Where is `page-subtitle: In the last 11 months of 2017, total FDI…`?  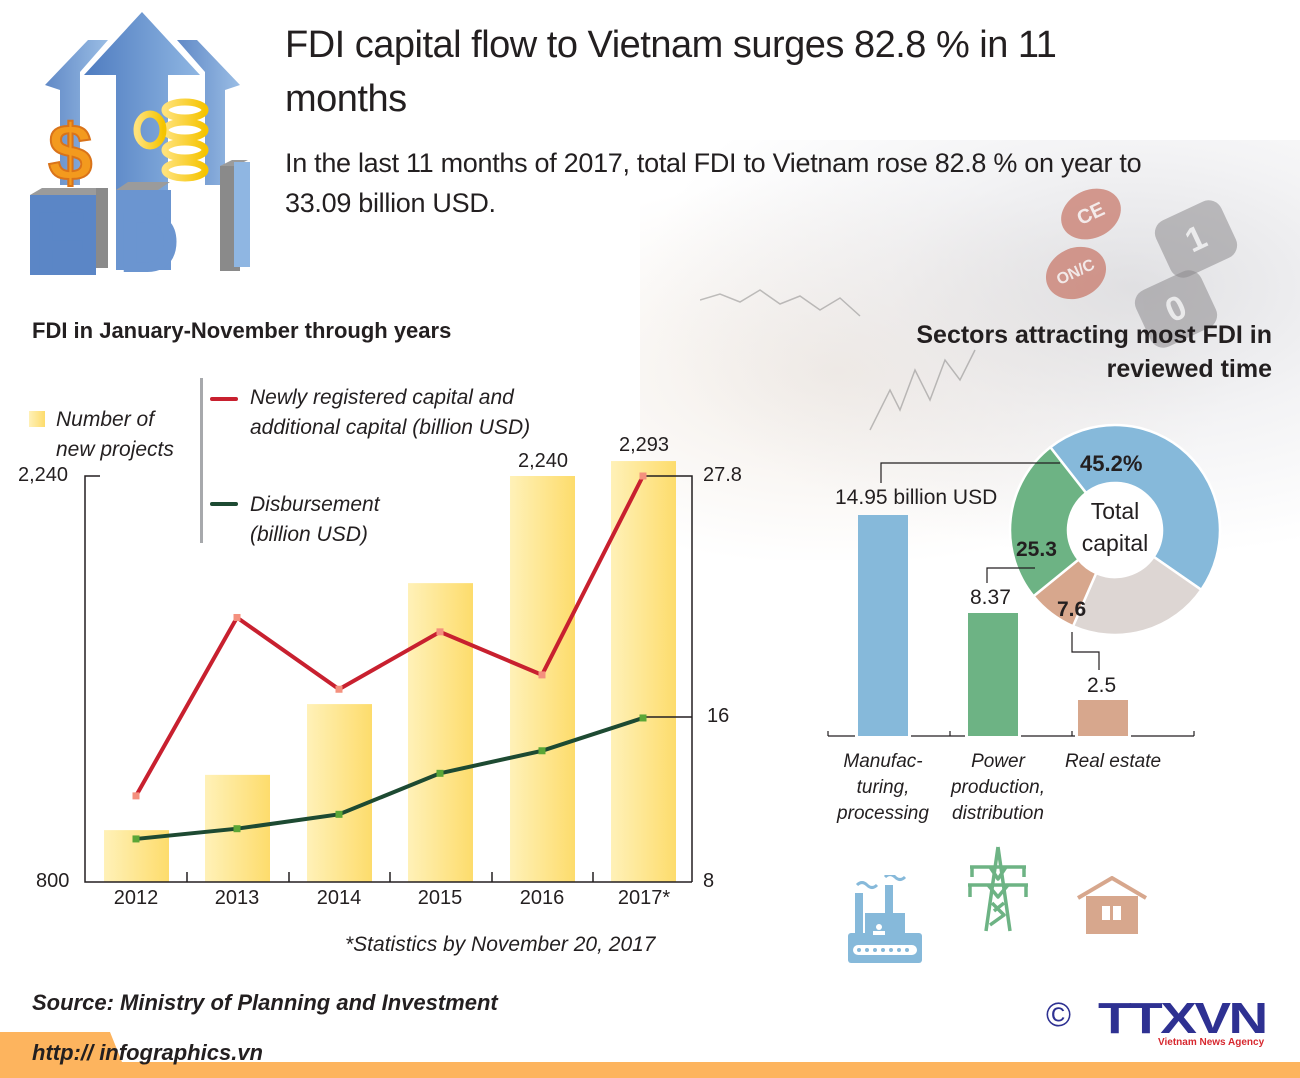
page-subtitle: In the last 11 months of 2017, total FDI… is located at coordinates (713, 183).